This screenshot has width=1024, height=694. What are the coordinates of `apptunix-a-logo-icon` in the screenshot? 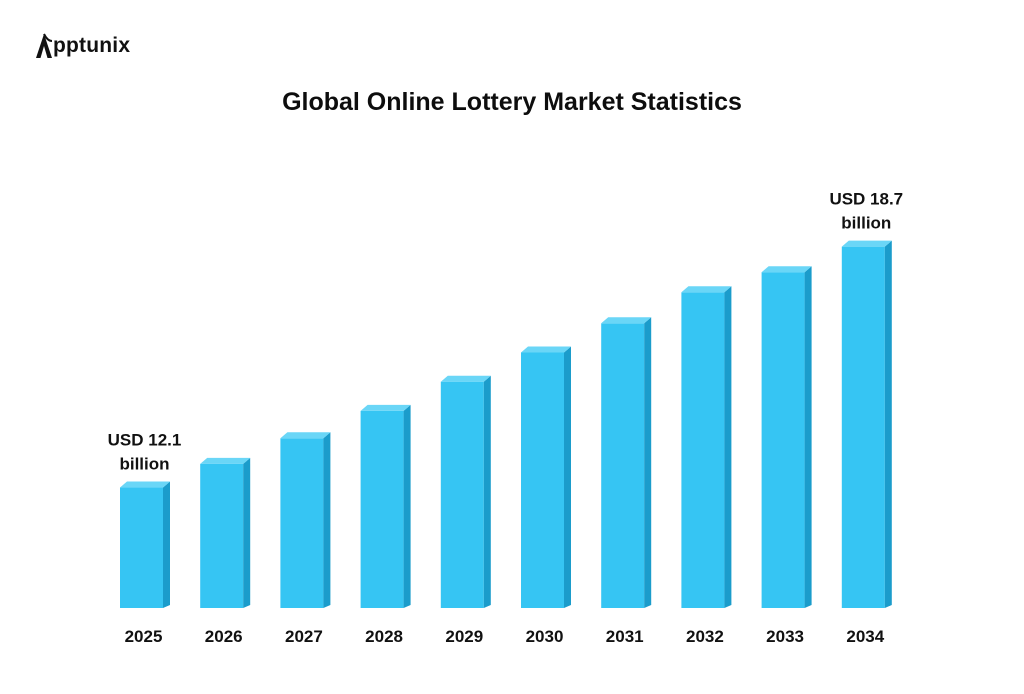 It's located at (44, 45).